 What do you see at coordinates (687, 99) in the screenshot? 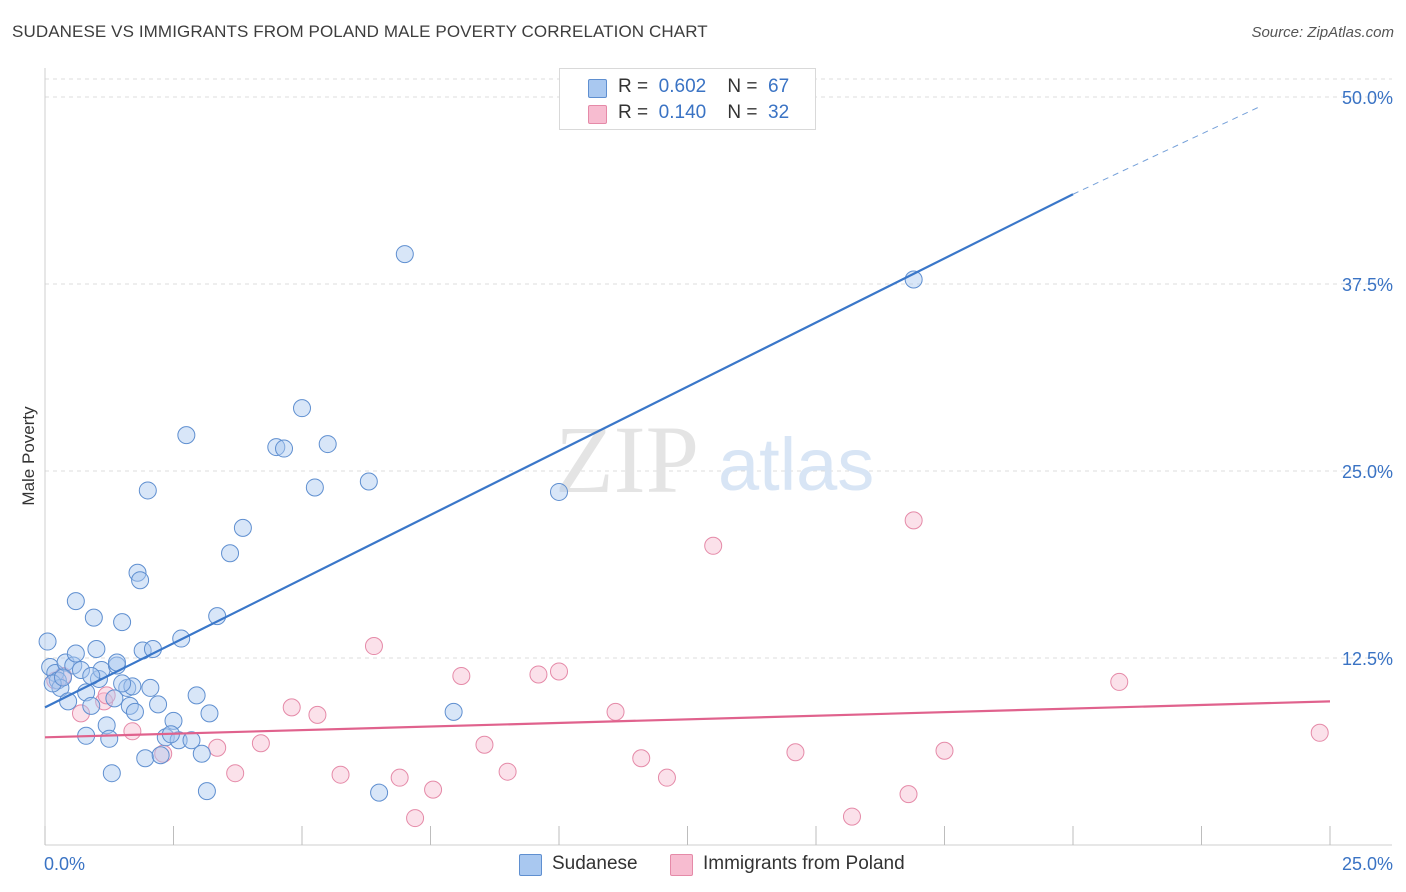
I see `correlation-legend: R = 0.602 N = 67 R = 0.140 N = 32` at bounding box center [687, 99].